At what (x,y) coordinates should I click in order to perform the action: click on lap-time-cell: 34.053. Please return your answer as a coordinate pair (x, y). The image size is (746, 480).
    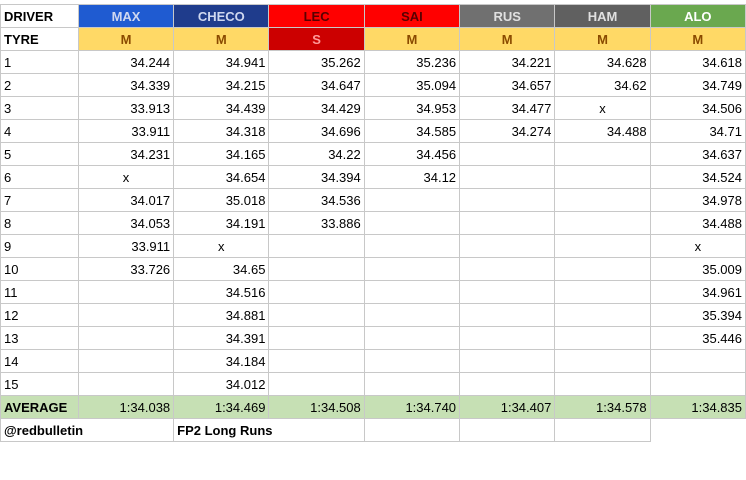
    Looking at the image, I should click on (126, 223).